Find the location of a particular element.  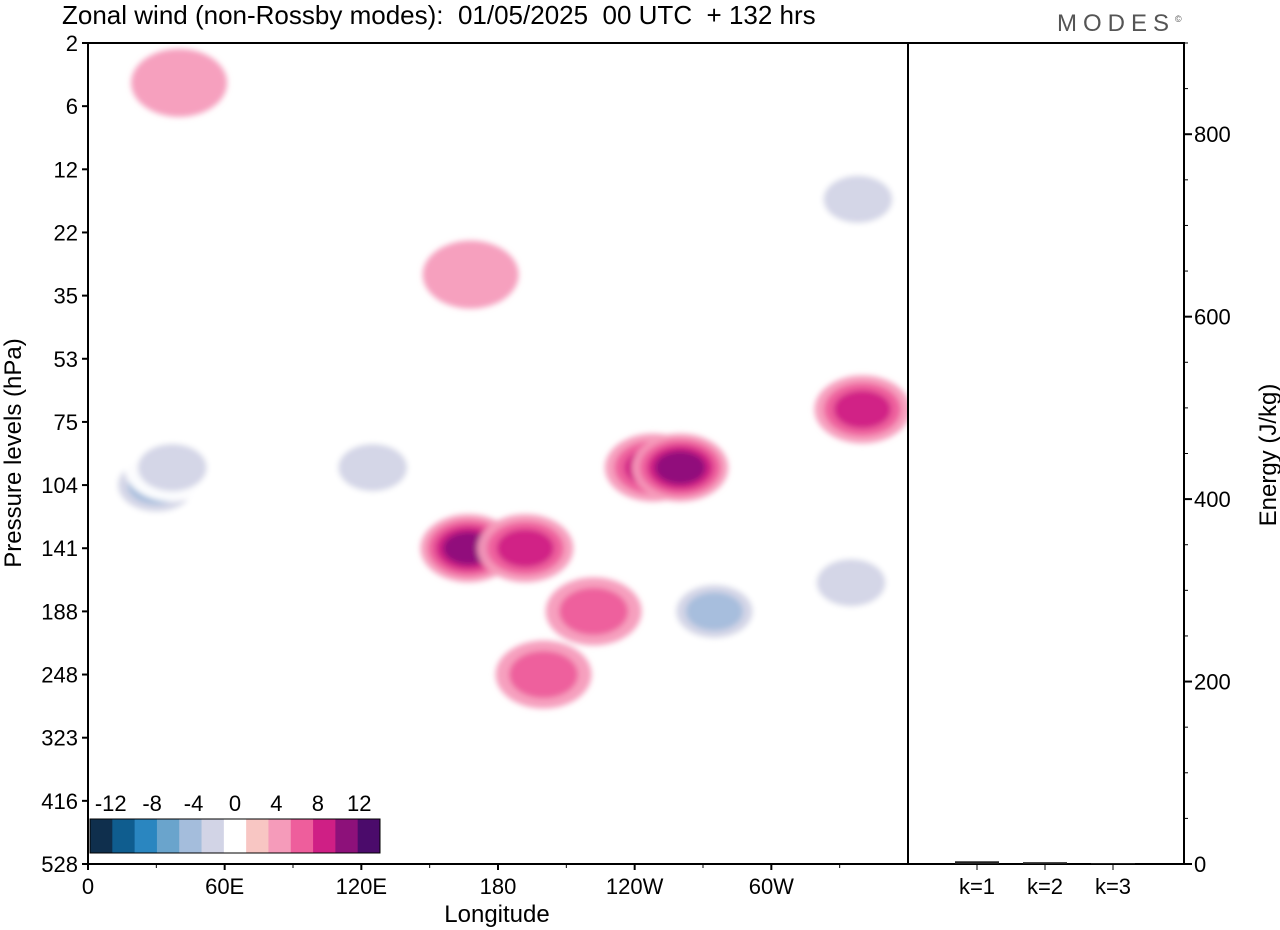

energy-tick-label: 0 is located at coordinates (1200, 864).